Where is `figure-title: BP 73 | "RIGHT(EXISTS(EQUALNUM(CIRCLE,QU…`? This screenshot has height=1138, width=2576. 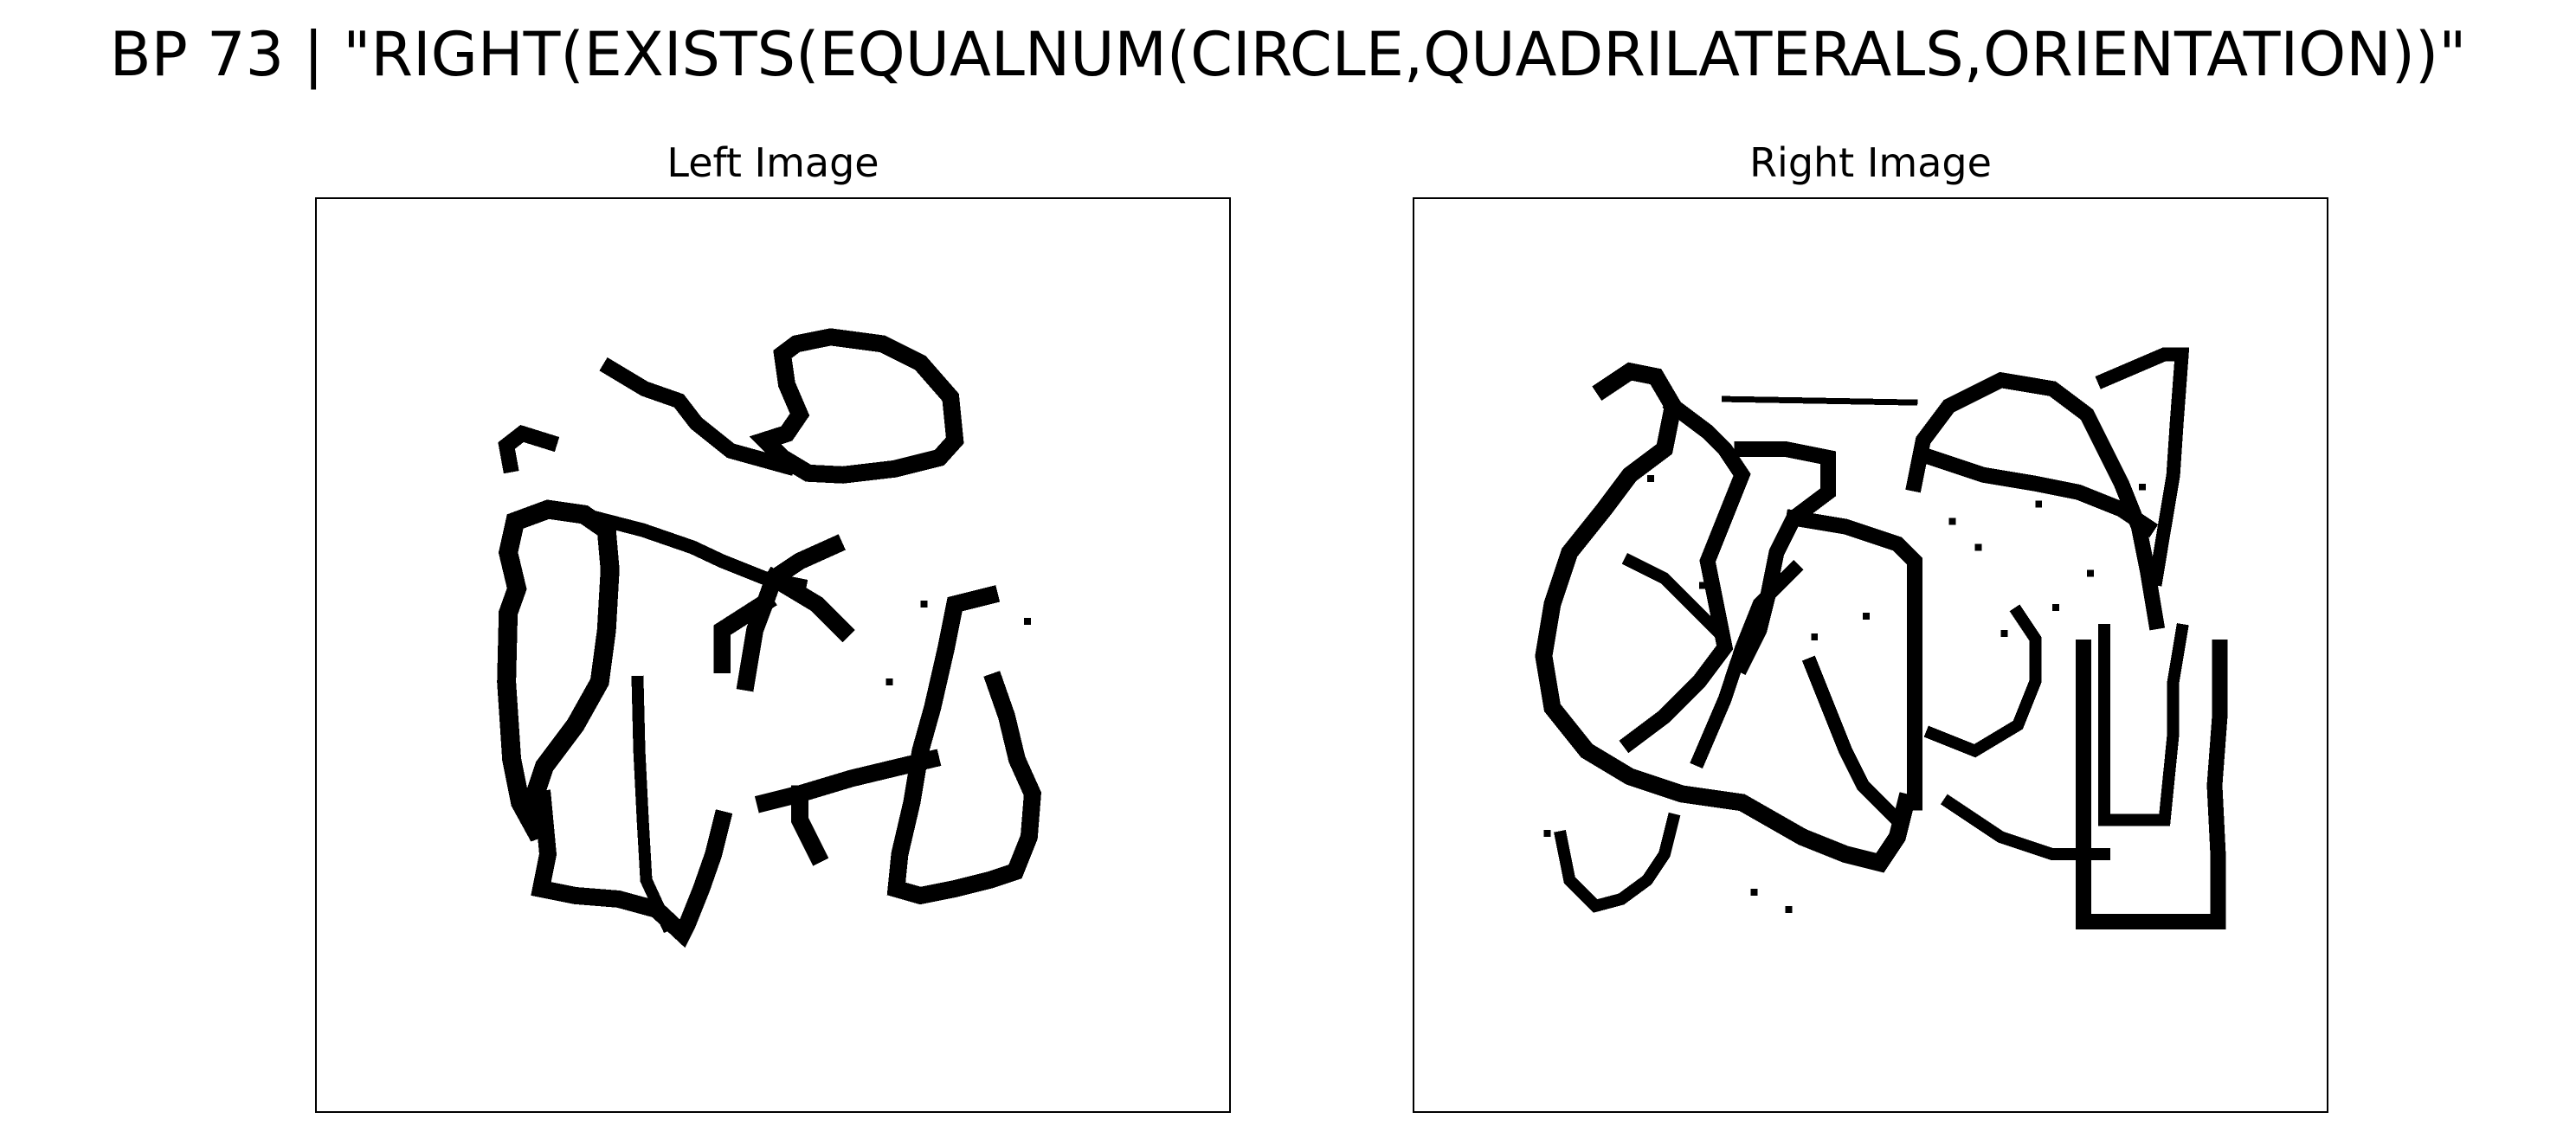 figure-title: BP 73 | "RIGHT(EXISTS(EQUALNUM(CIRCLE,QU… is located at coordinates (1288, 54).